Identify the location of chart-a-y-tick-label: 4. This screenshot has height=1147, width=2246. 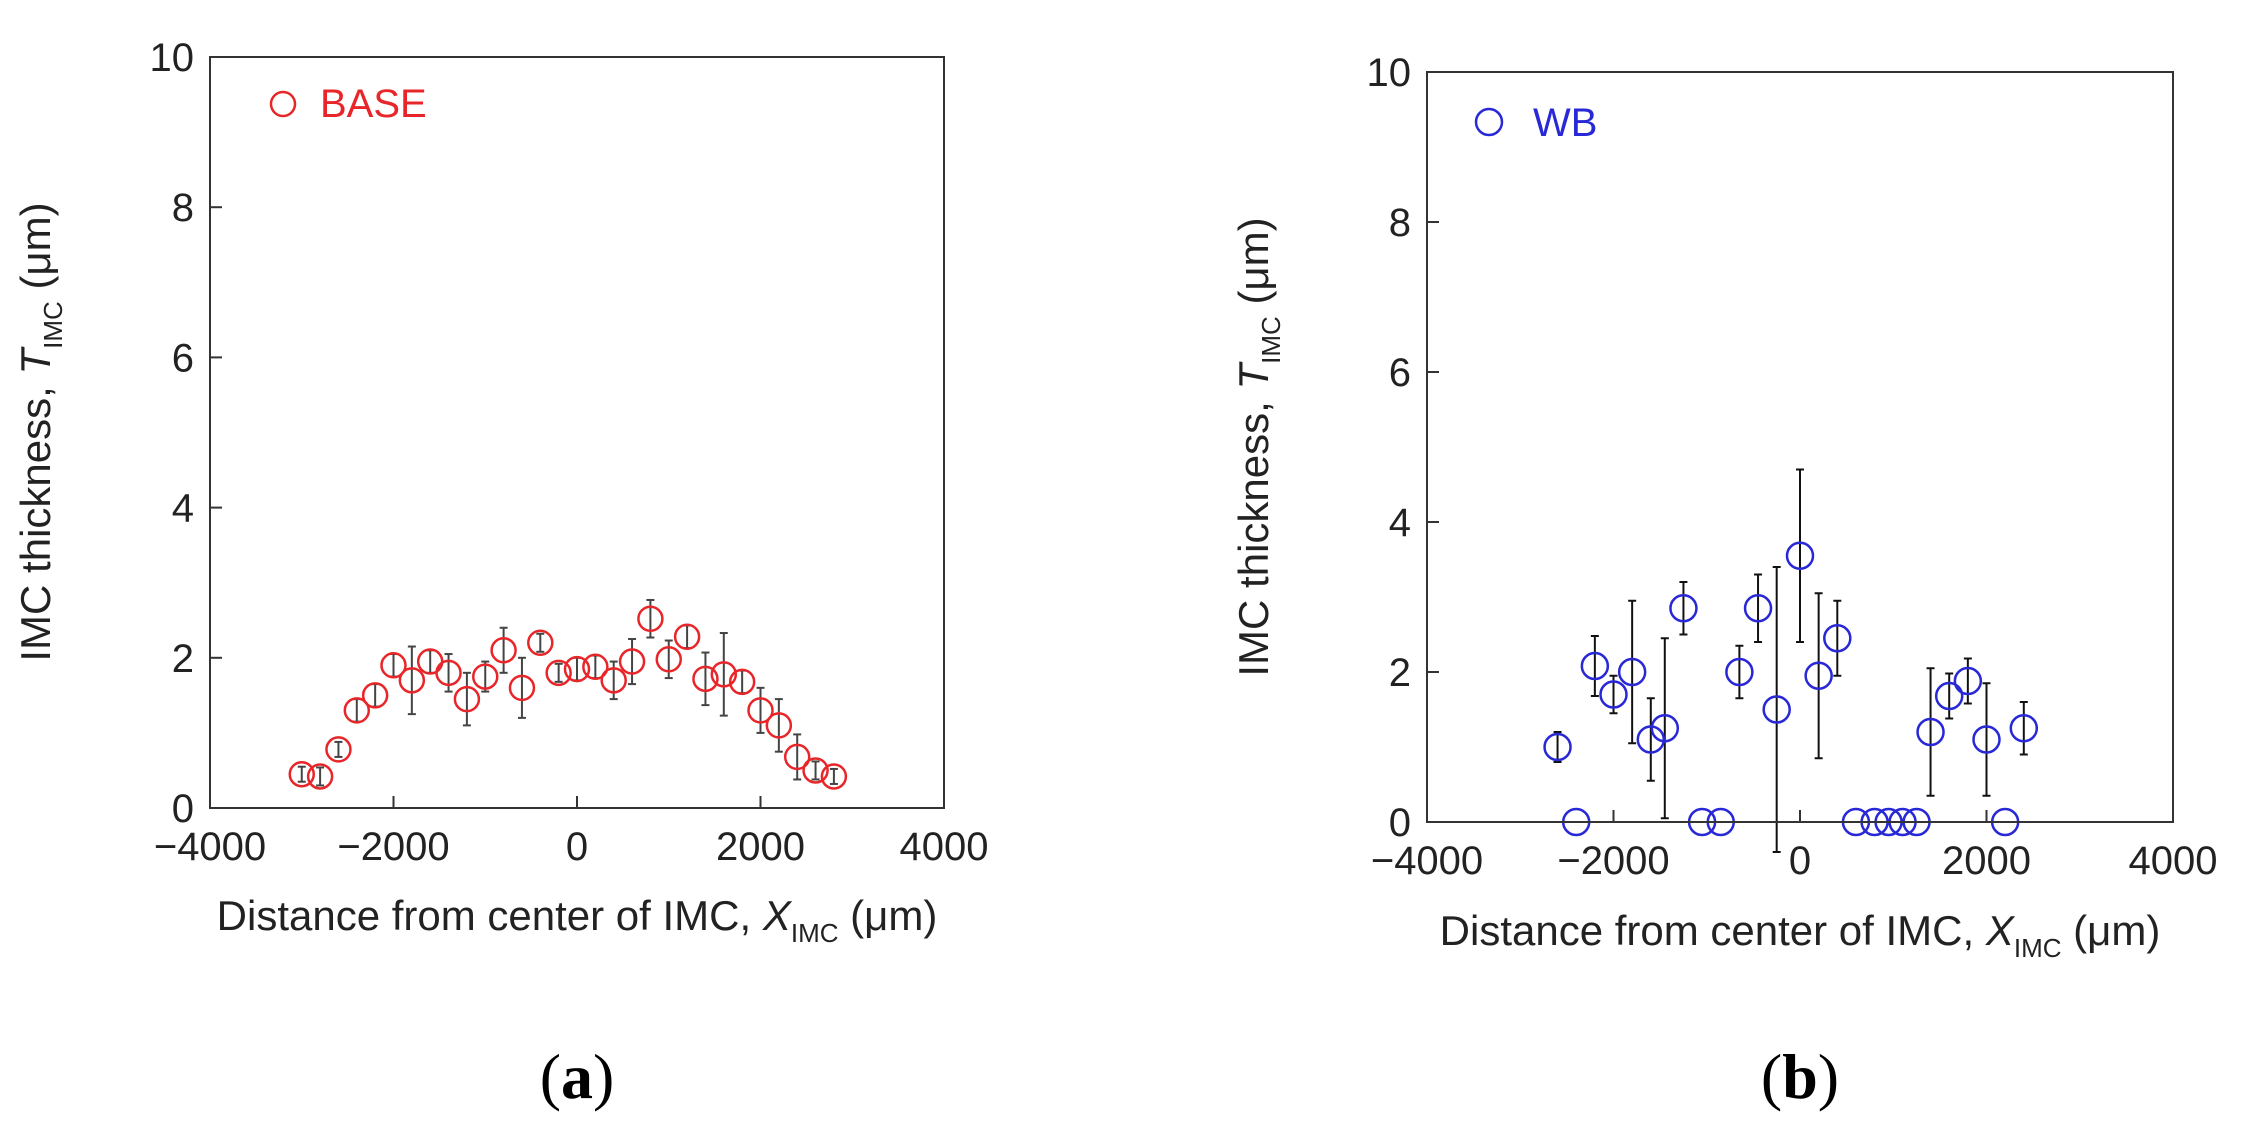
(183, 509).